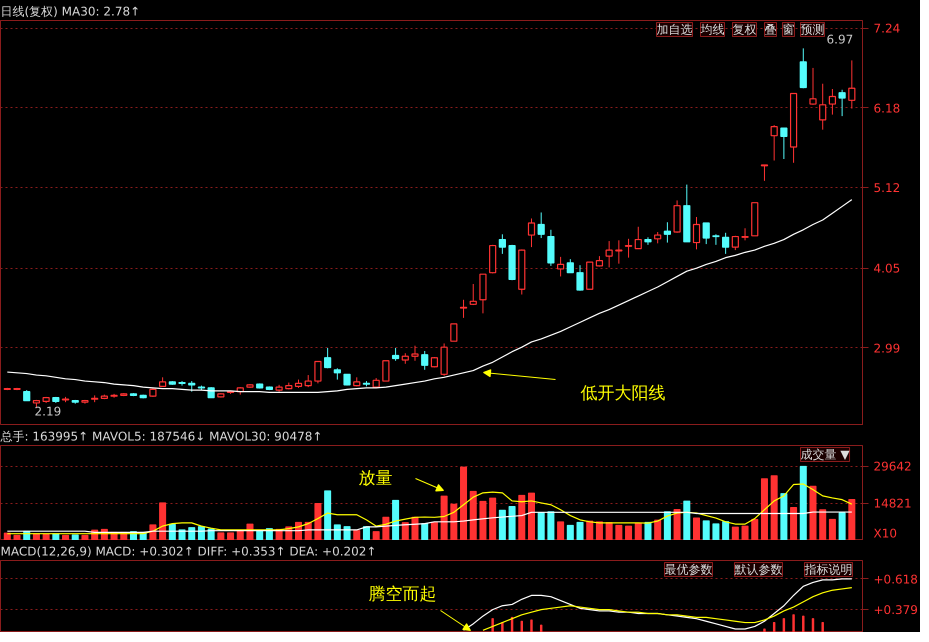  I want to click on y-tick-label: 29642, so click(893, 466).